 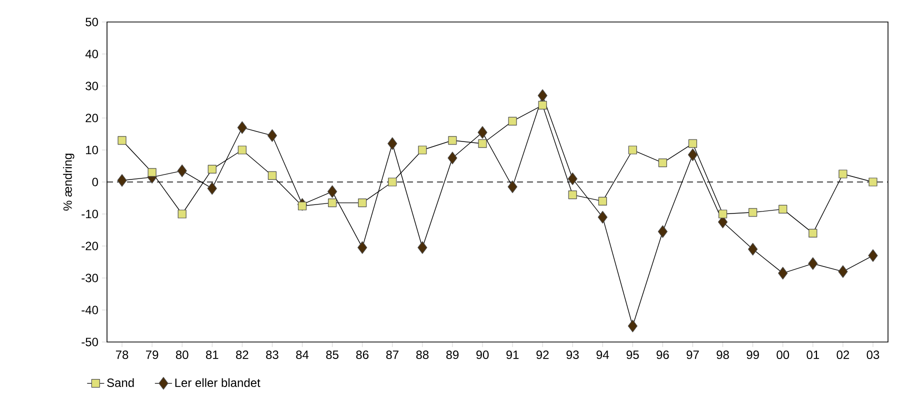 What do you see at coordinates (90, 214) in the screenshot?
I see `y-tick-label: -10` at bounding box center [90, 214].